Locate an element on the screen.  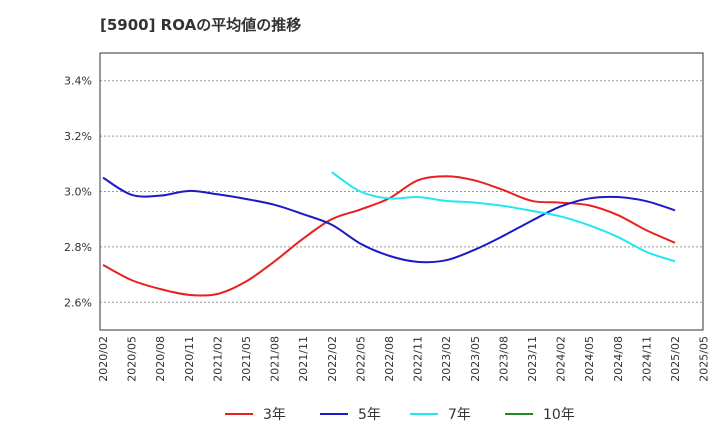
y-axis-ticks: 2.6% 2.8% 3.0% 3.2% 3.4% is located at coordinates (78, 192).